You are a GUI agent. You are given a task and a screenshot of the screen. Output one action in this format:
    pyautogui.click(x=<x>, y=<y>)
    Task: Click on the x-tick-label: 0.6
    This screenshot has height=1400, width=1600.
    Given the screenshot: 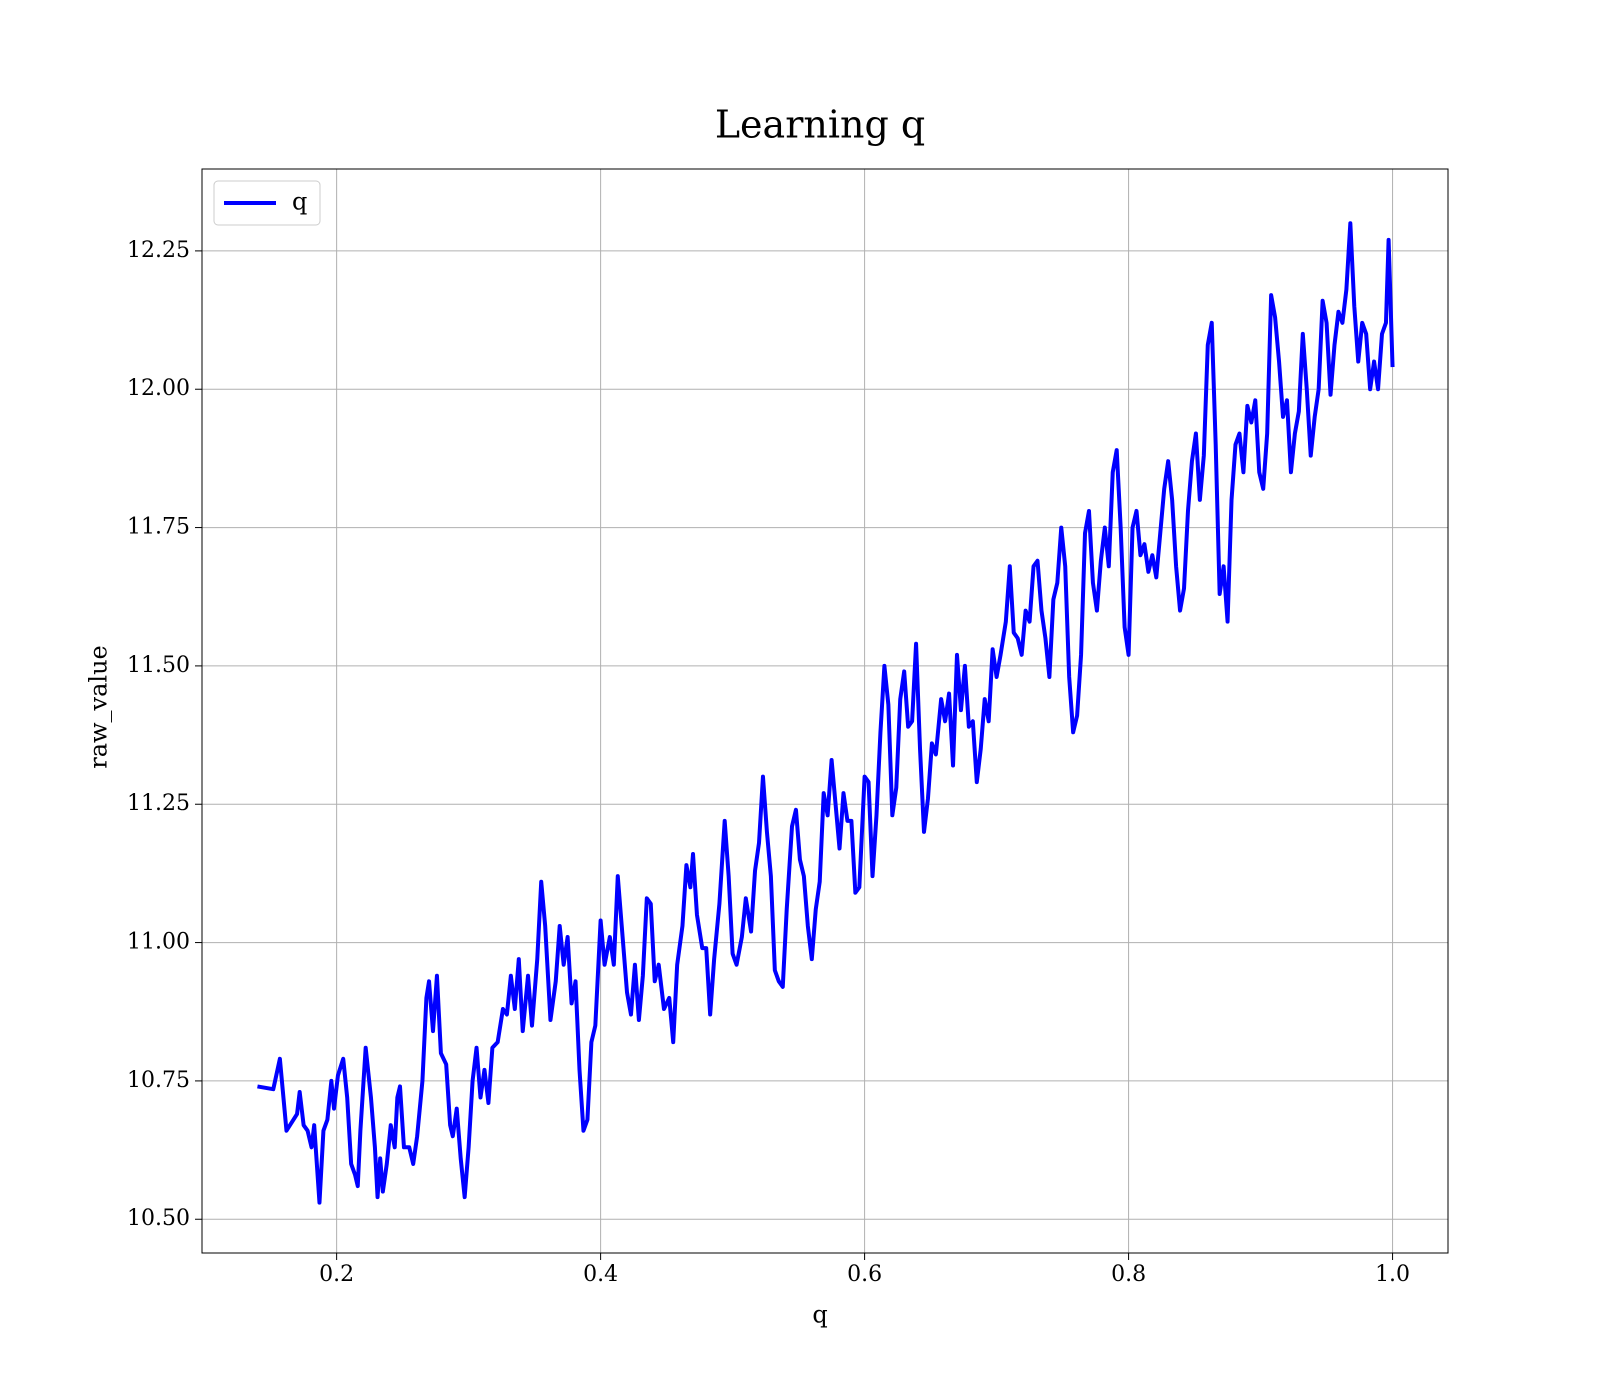 What is the action you would take?
    pyautogui.click(x=864, y=1274)
    